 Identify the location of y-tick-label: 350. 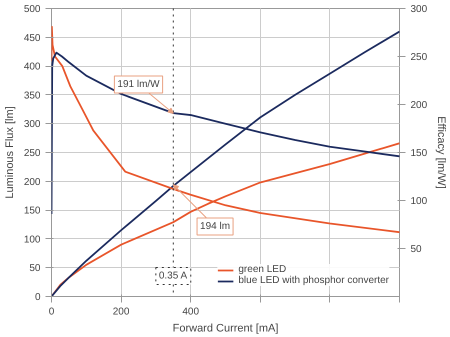
(32, 96).